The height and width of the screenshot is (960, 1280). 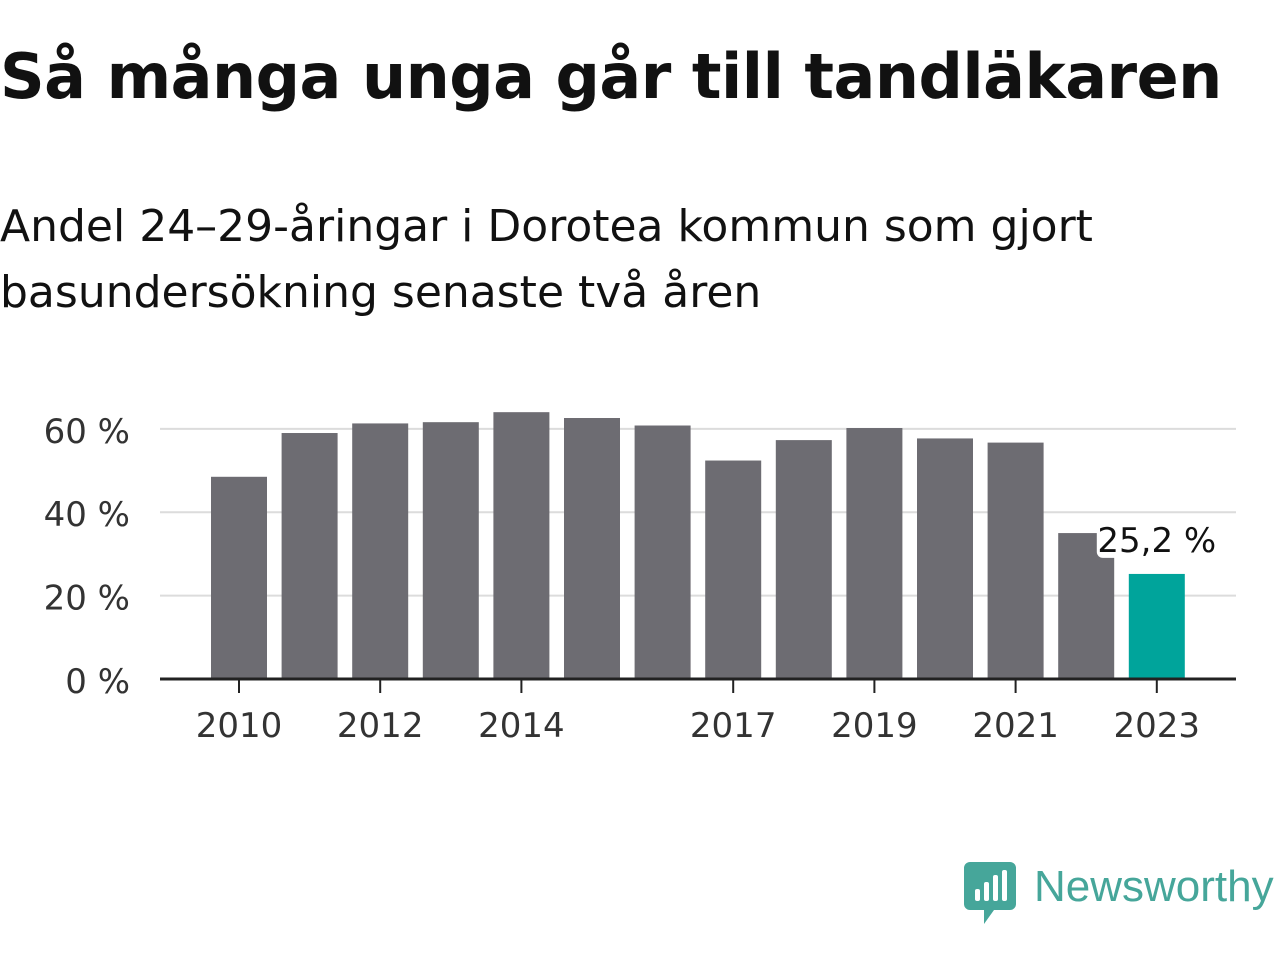 What do you see at coordinates (733, 569) in the screenshot?
I see `bar-2017` at bounding box center [733, 569].